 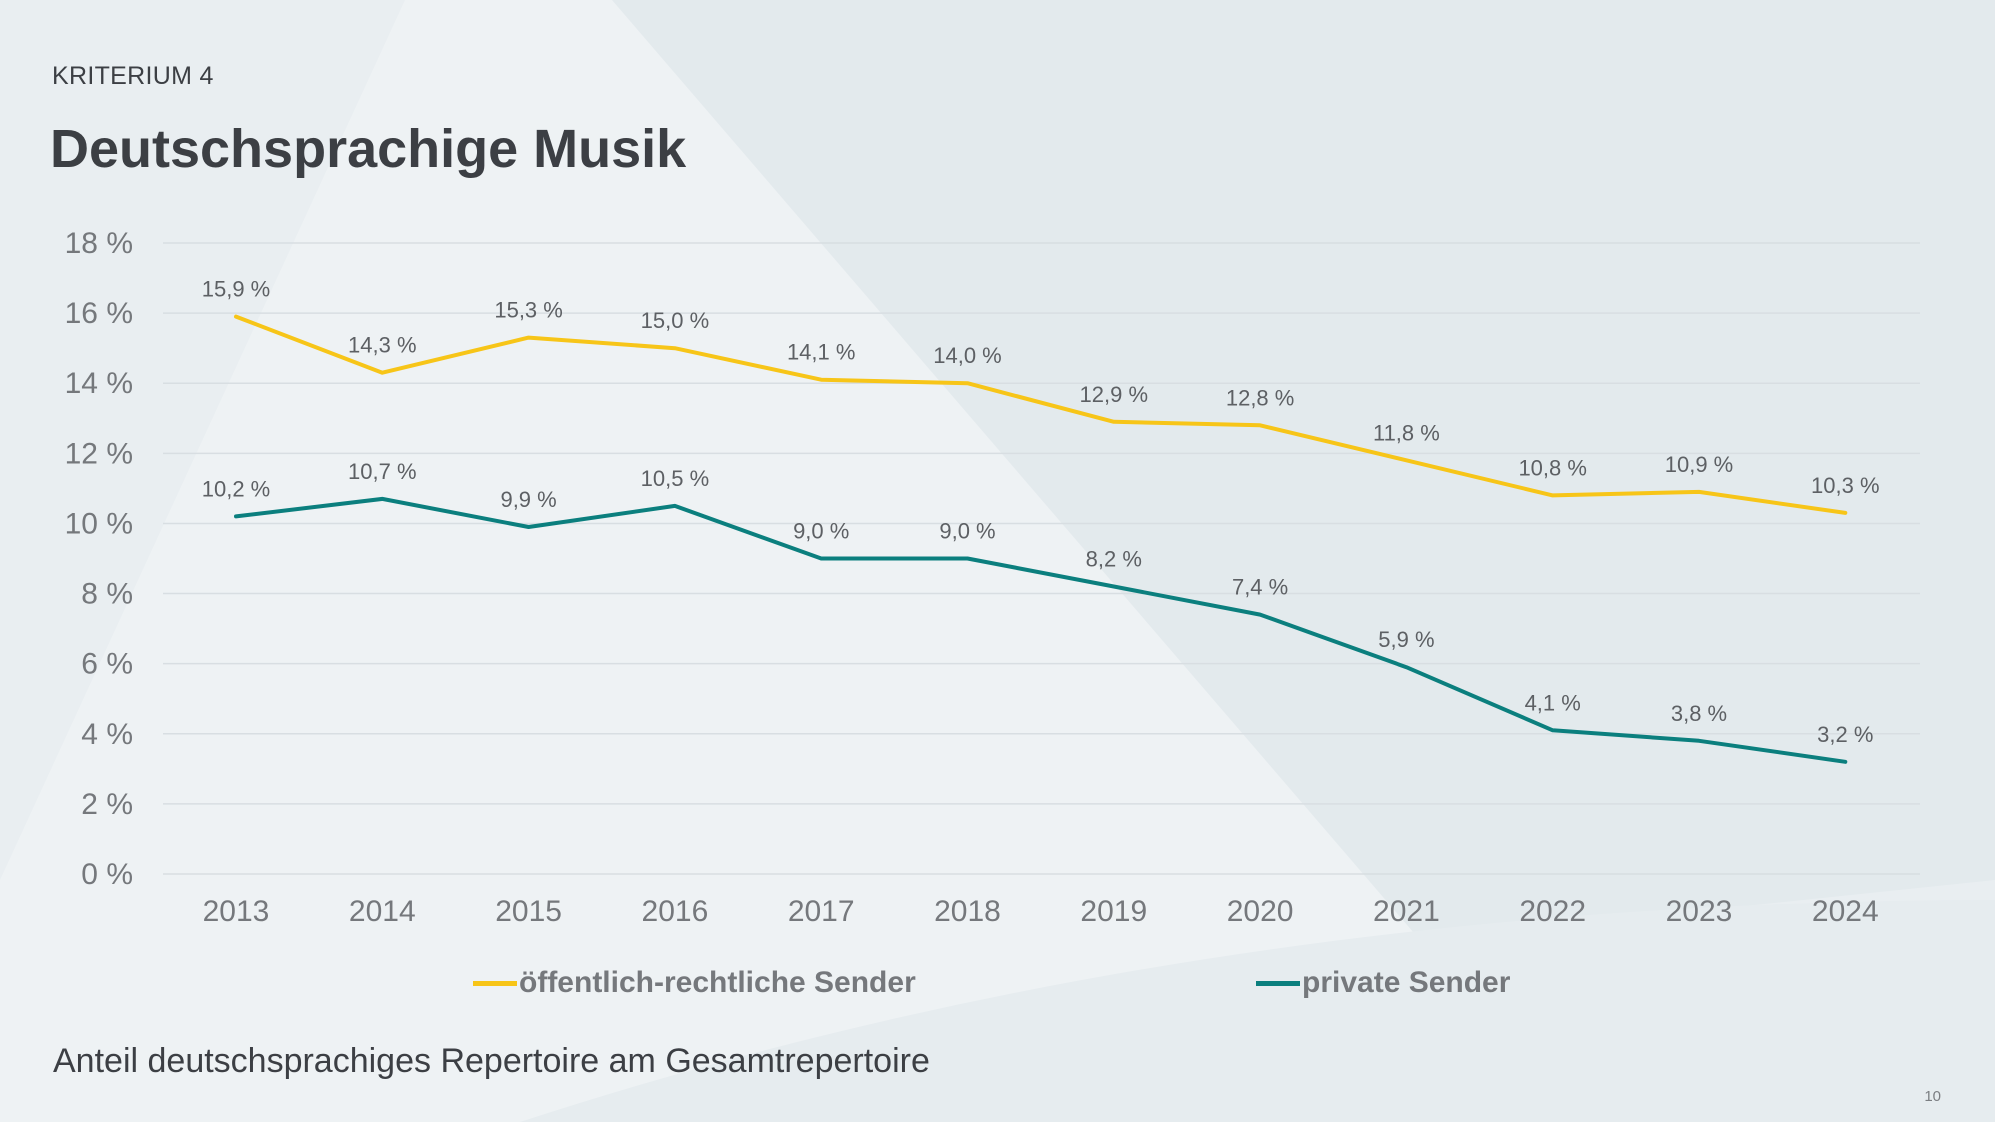 I want to click on data-label-public: 10,8 %, so click(x=1552, y=467).